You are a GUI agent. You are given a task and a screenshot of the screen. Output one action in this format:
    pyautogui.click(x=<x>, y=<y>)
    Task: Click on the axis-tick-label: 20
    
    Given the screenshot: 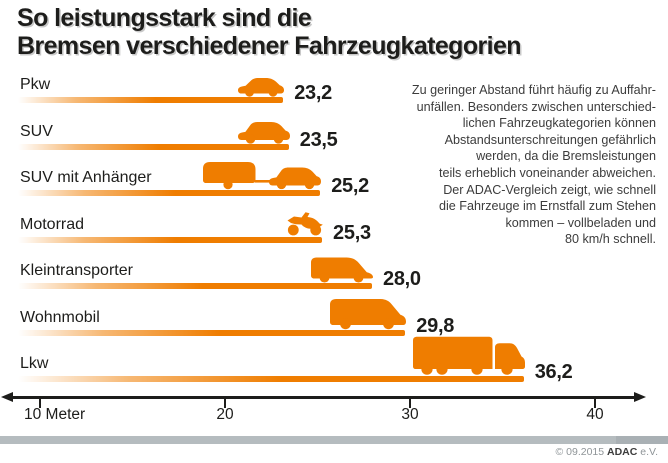 What is the action you would take?
    pyautogui.click(x=225, y=414)
    